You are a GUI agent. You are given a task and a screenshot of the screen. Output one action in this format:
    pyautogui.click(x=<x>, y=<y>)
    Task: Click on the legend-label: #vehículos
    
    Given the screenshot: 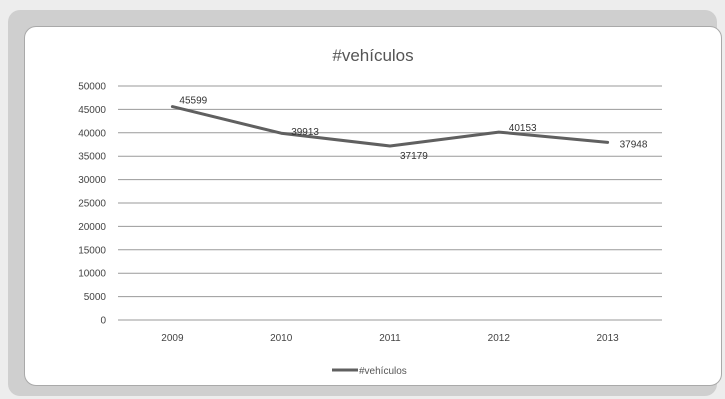 What is the action you would take?
    pyautogui.click(x=383, y=371)
    